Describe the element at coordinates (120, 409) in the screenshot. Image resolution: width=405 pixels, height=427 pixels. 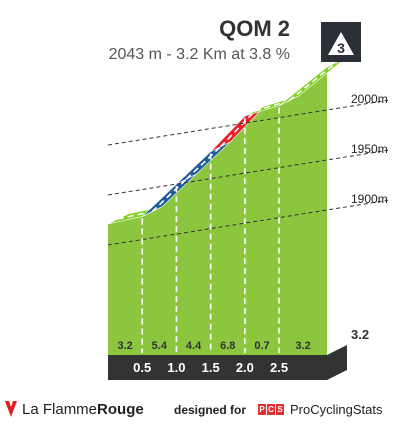
I see `flamme-brand-part2: Rouge` at that location.